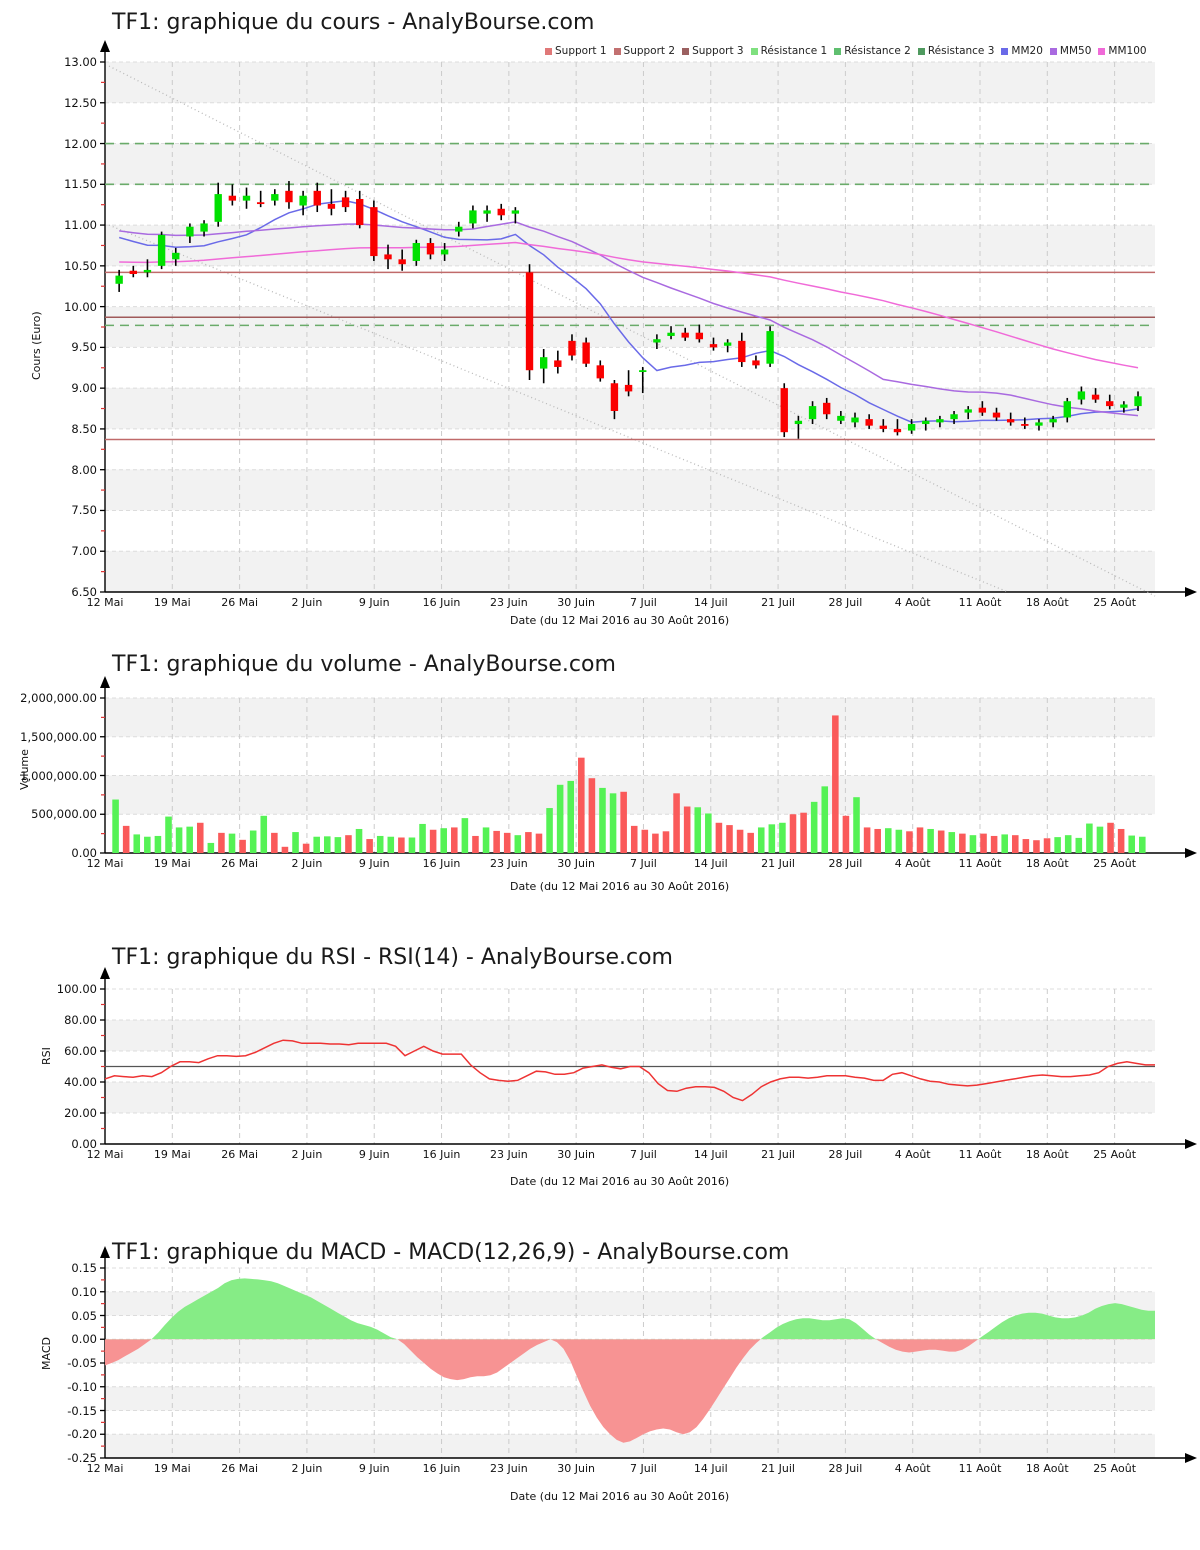 The height and width of the screenshot is (1550, 1200). What do you see at coordinates (76, 989) in the screenshot?
I see `y-tick-label: 100.00` at bounding box center [76, 989].